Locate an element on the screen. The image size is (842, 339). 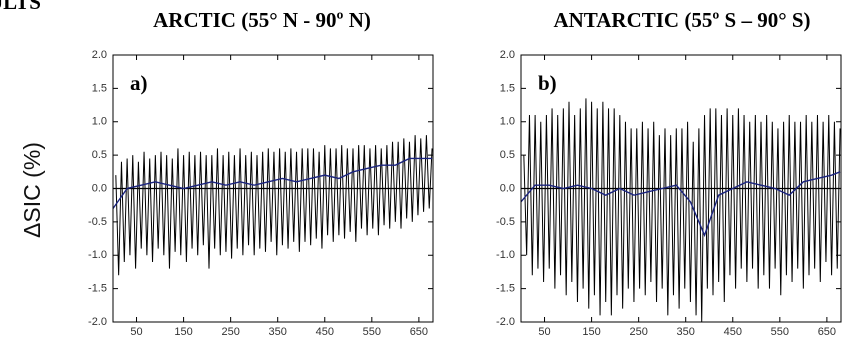
chart-title: ANTARCTIC (55º S – 90° S) is located at coordinates (681, 20).